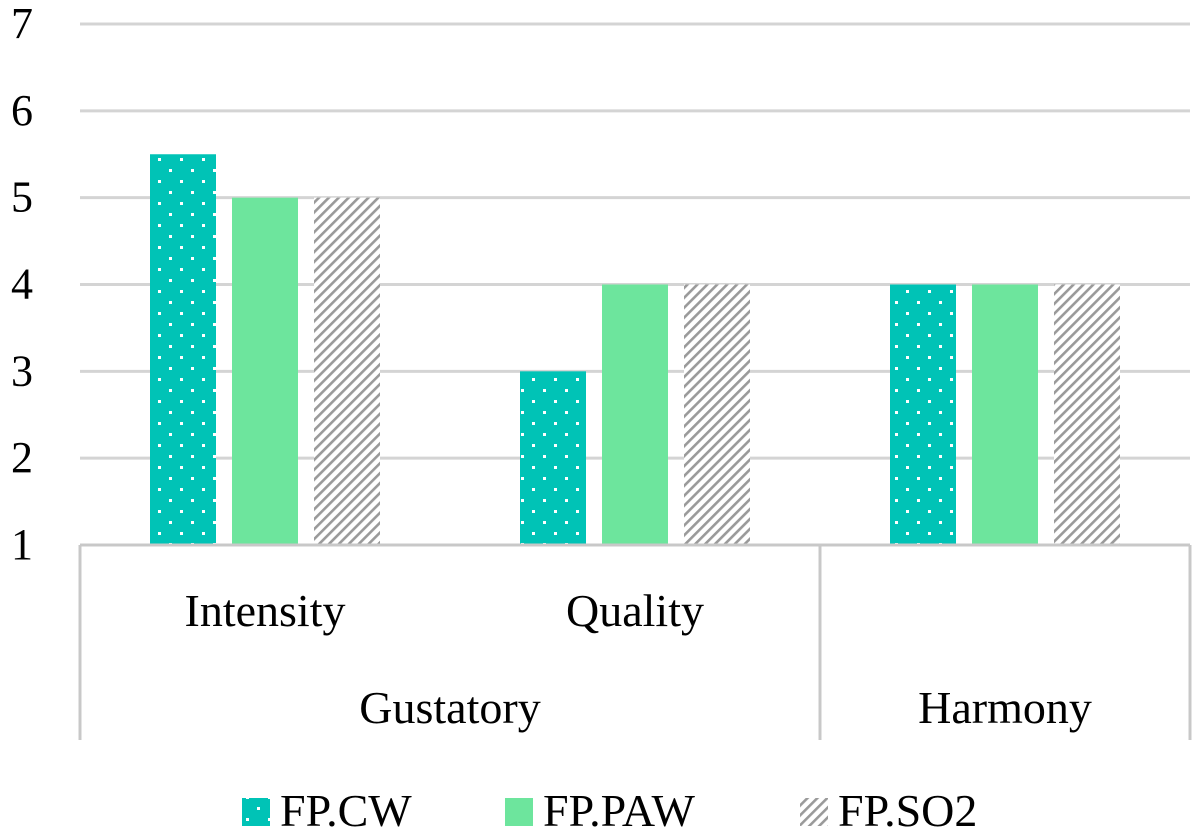 The width and height of the screenshot is (1200, 838). Describe the element at coordinates (22, 544) in the screenshot. I see `y-tick-label: 1` at that location.